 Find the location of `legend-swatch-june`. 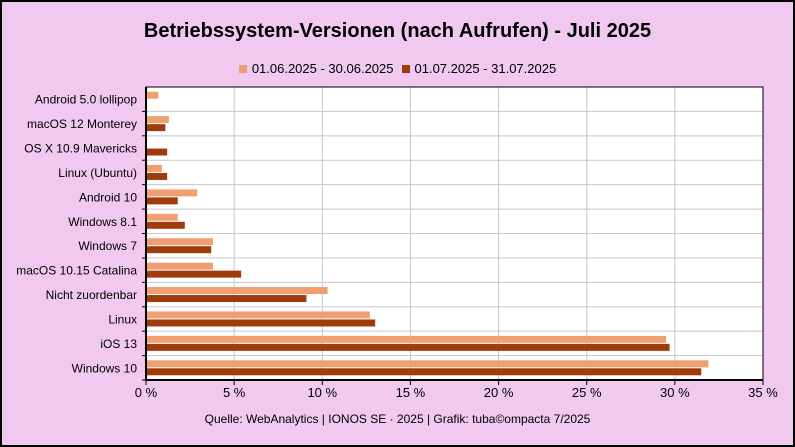

legend-swatch-june is located at coordinates (242, 68).